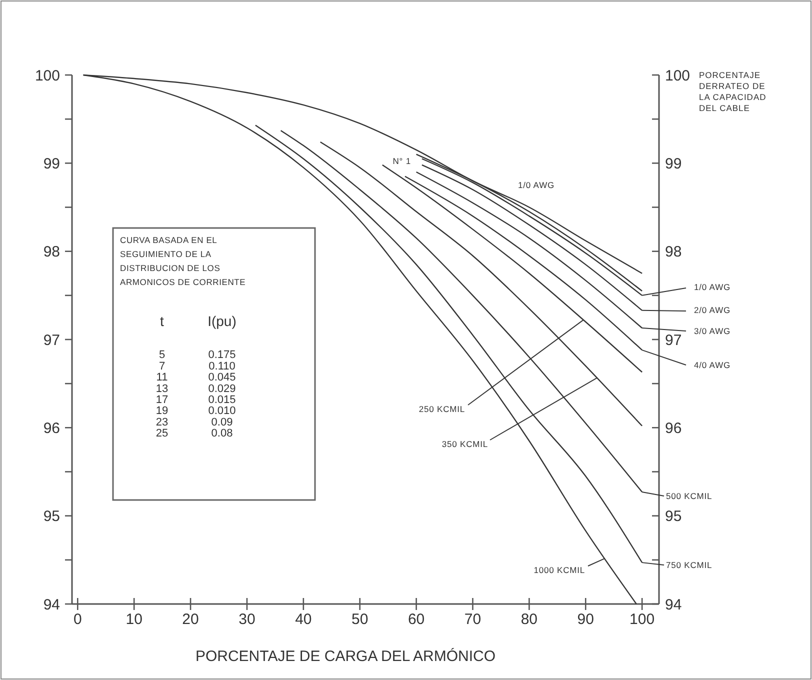 The height and width of the screenshot is (680, 812). What do you see at coordinates (51, 517) in the screenshot?
I see `y-tick-label: 95` at bounding box center [51, 517].